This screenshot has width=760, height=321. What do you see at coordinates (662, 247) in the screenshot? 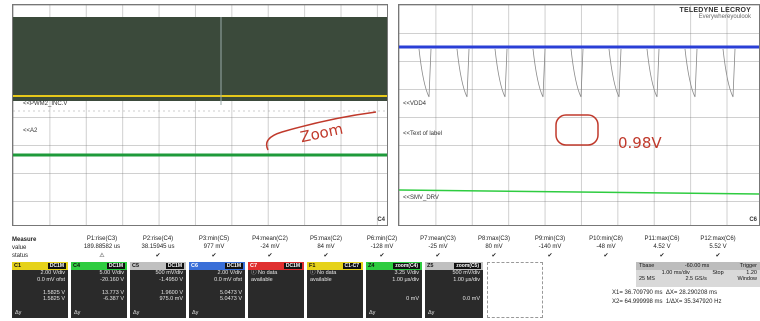
I see `measure-col-value: 4.52 V` at bounding box center [662, 247].